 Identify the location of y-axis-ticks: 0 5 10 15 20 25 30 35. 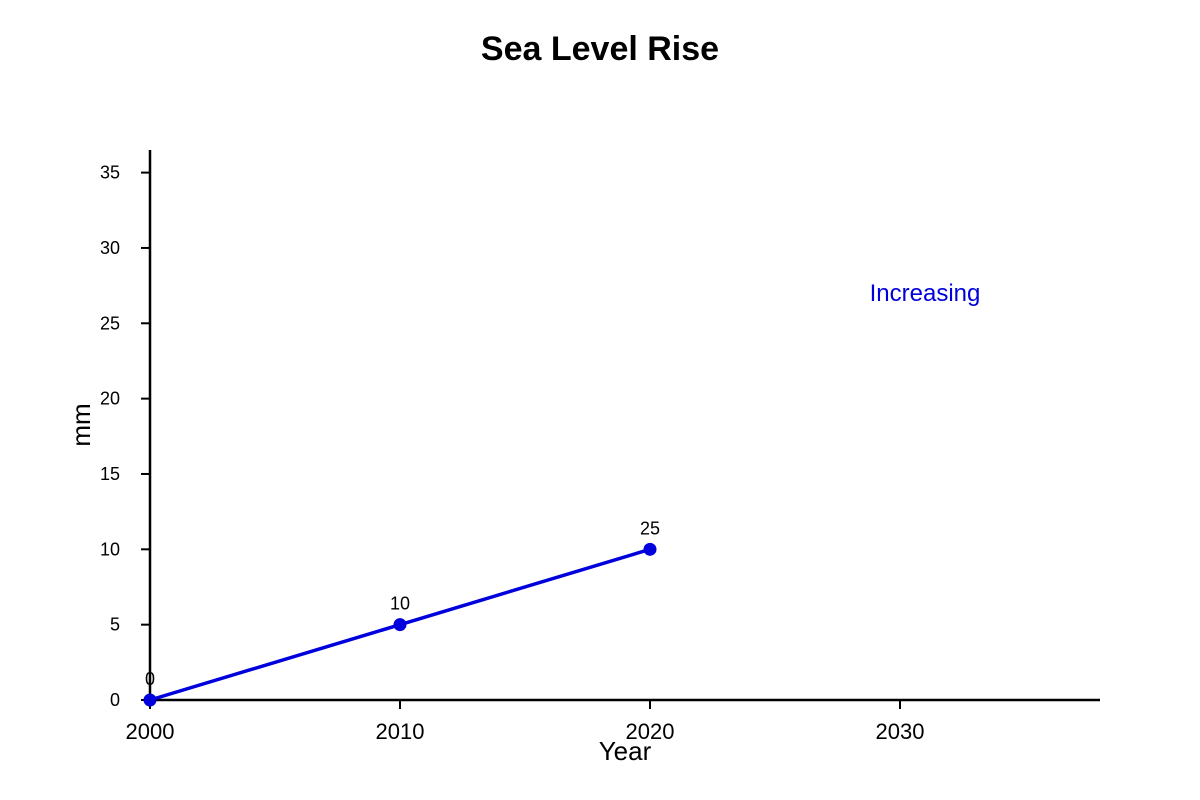
(125, 436).